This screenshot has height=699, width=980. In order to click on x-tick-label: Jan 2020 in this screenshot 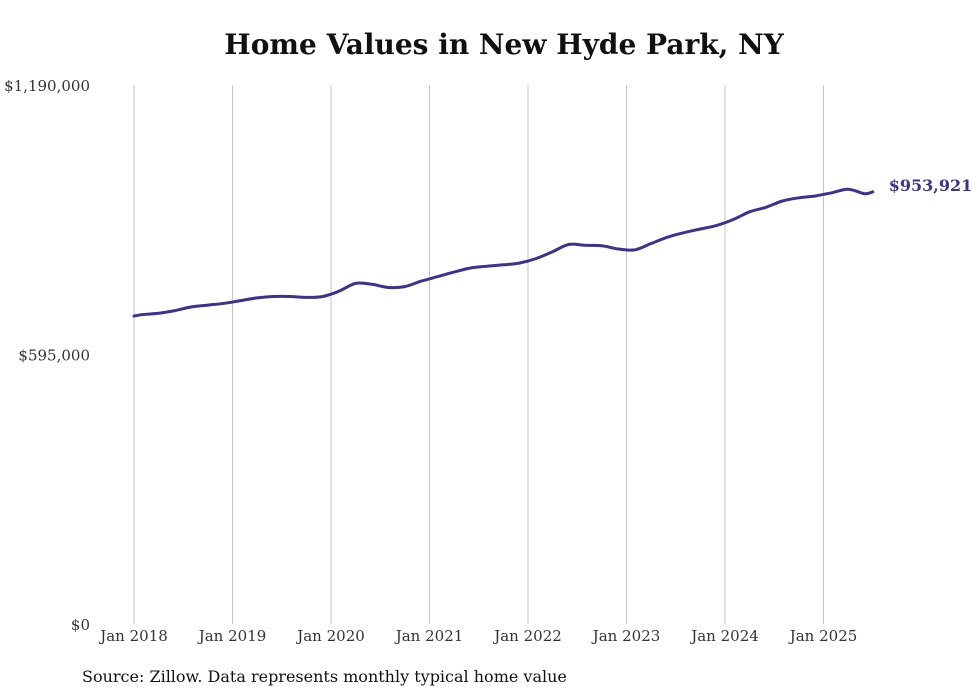, I will do `click(330, 636)`.